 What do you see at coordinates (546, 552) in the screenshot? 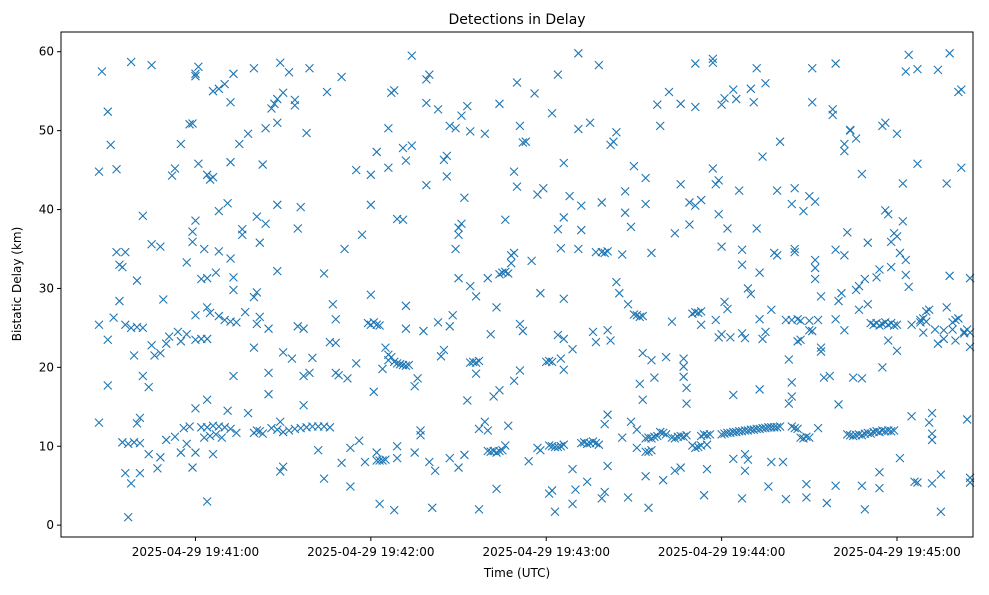
I see `x-tick-label: 2025-04-29 19:43:00` at bounding box center [546, 552].